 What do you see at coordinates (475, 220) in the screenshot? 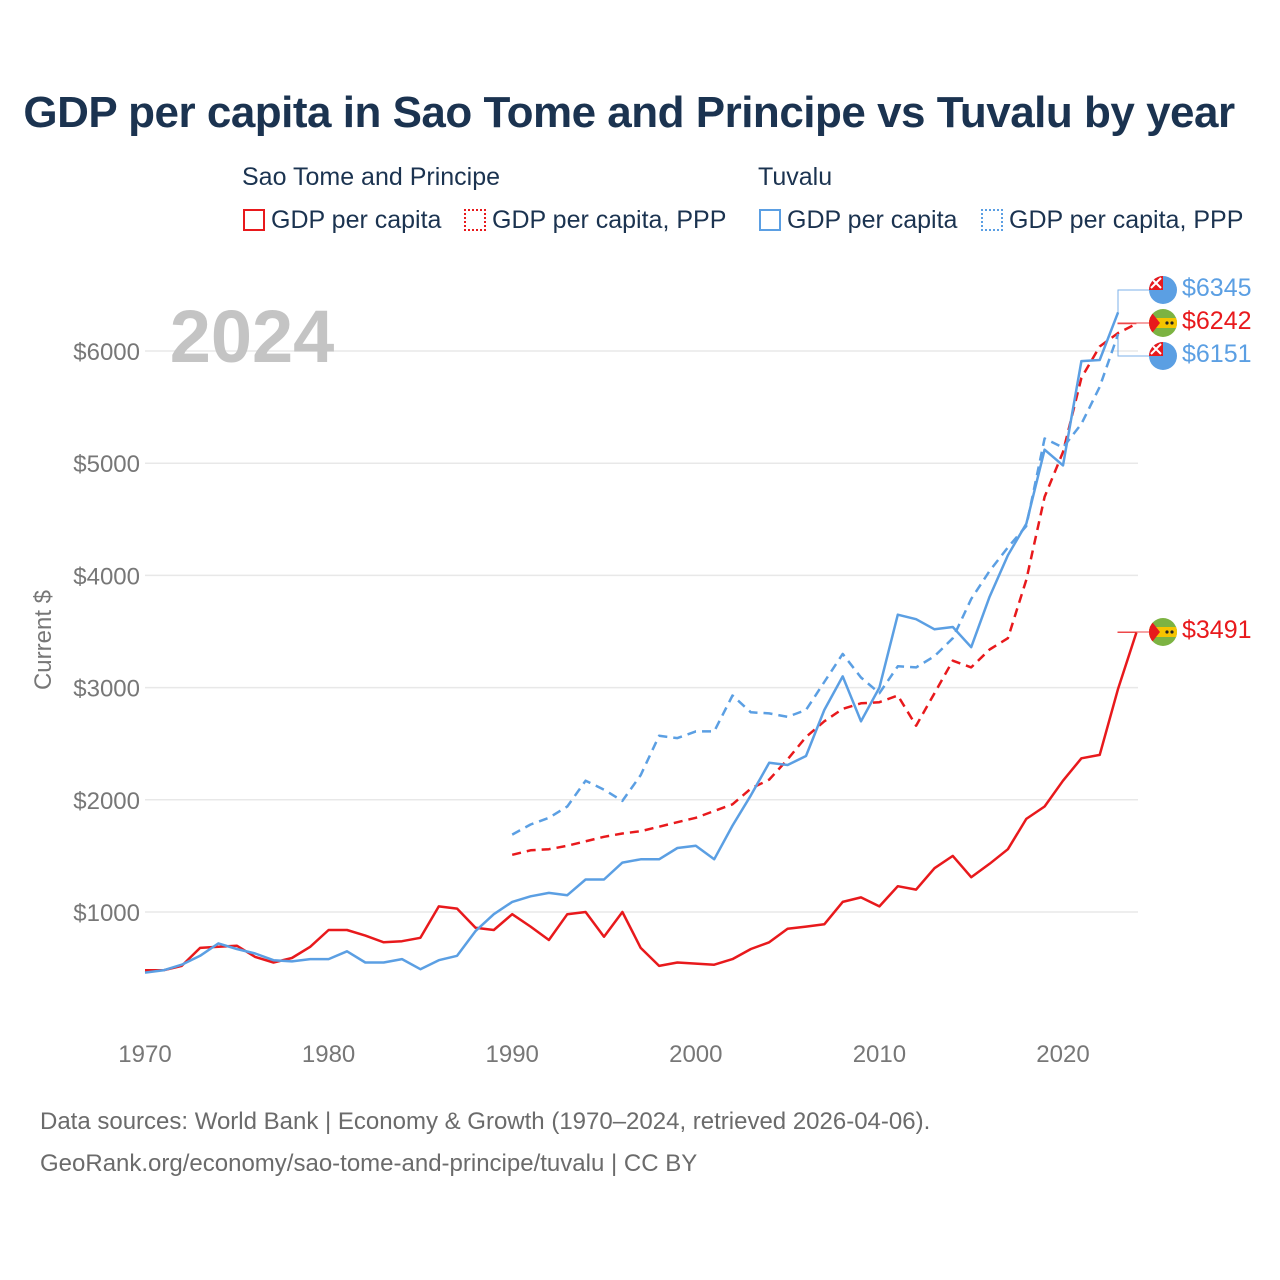
I see `legend-swatch-dotted-red` at bounding box center [475, 220].